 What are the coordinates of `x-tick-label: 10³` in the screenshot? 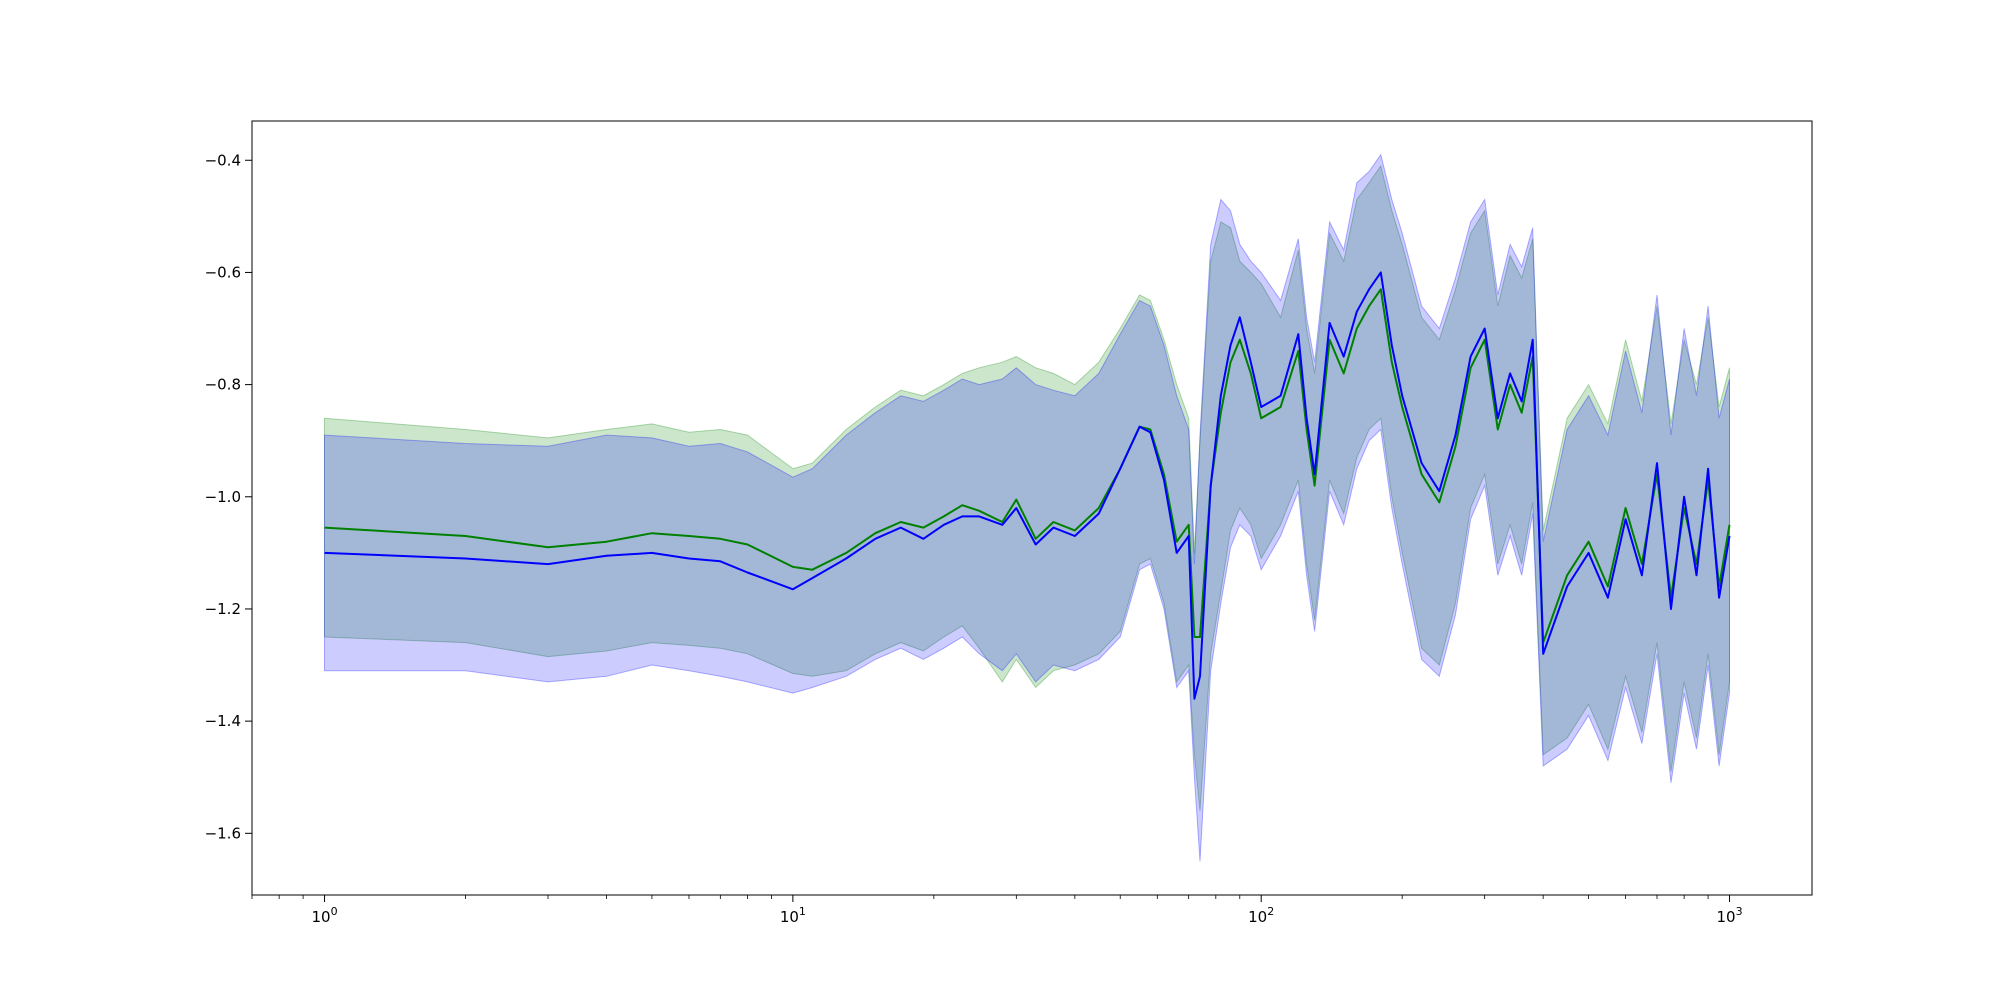 It's located at (1729, 915).